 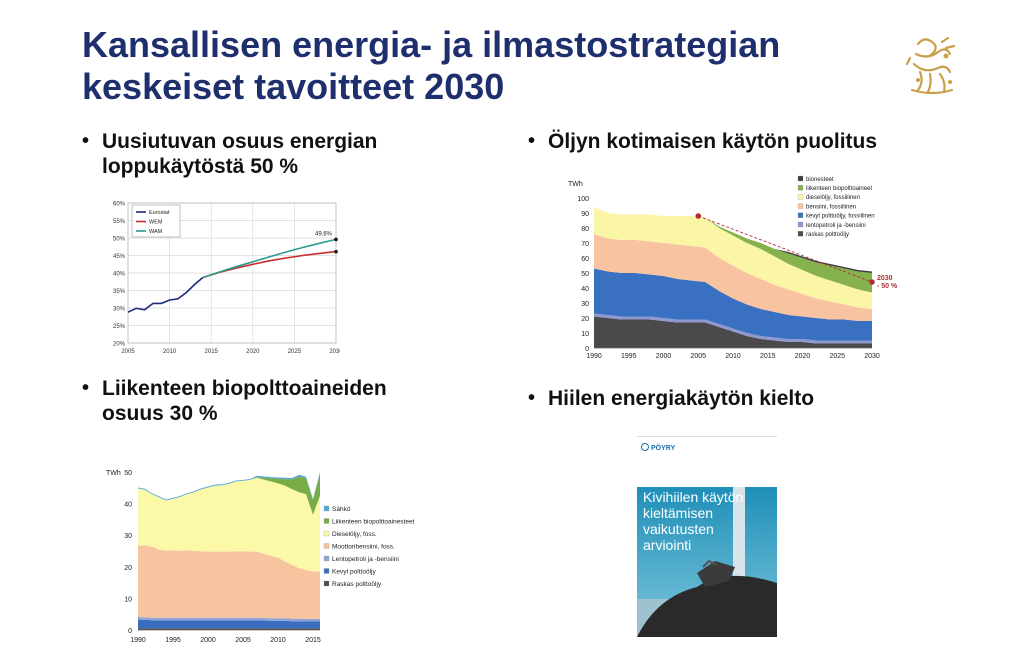 I want to click on chart3-area-liikenteen-biopolttoainesteet, so click(x=229, y=494).